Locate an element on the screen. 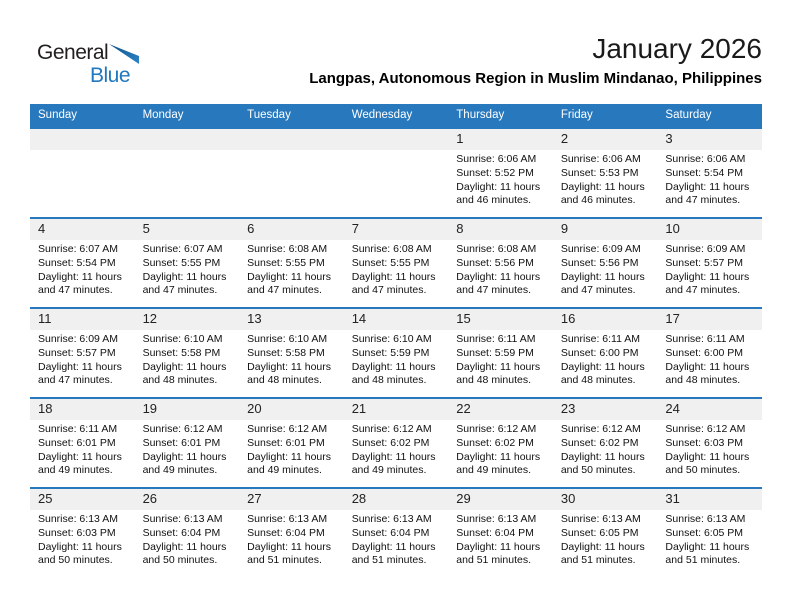 The width and height of the screenshot is (792, 612). weekday-header-saturday: Saturday is located at coordinates (688, 115).